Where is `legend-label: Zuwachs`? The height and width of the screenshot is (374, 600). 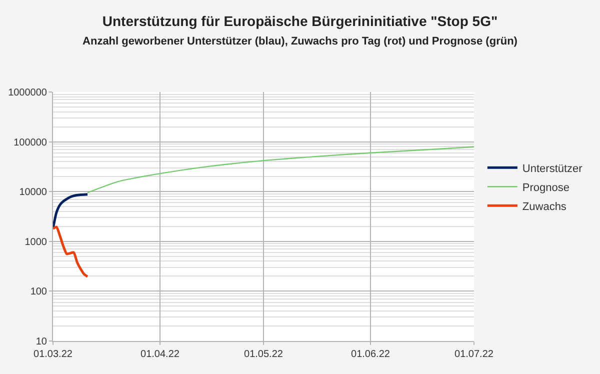
legend-label: Zuwachs is located at coordinates (544, 206).